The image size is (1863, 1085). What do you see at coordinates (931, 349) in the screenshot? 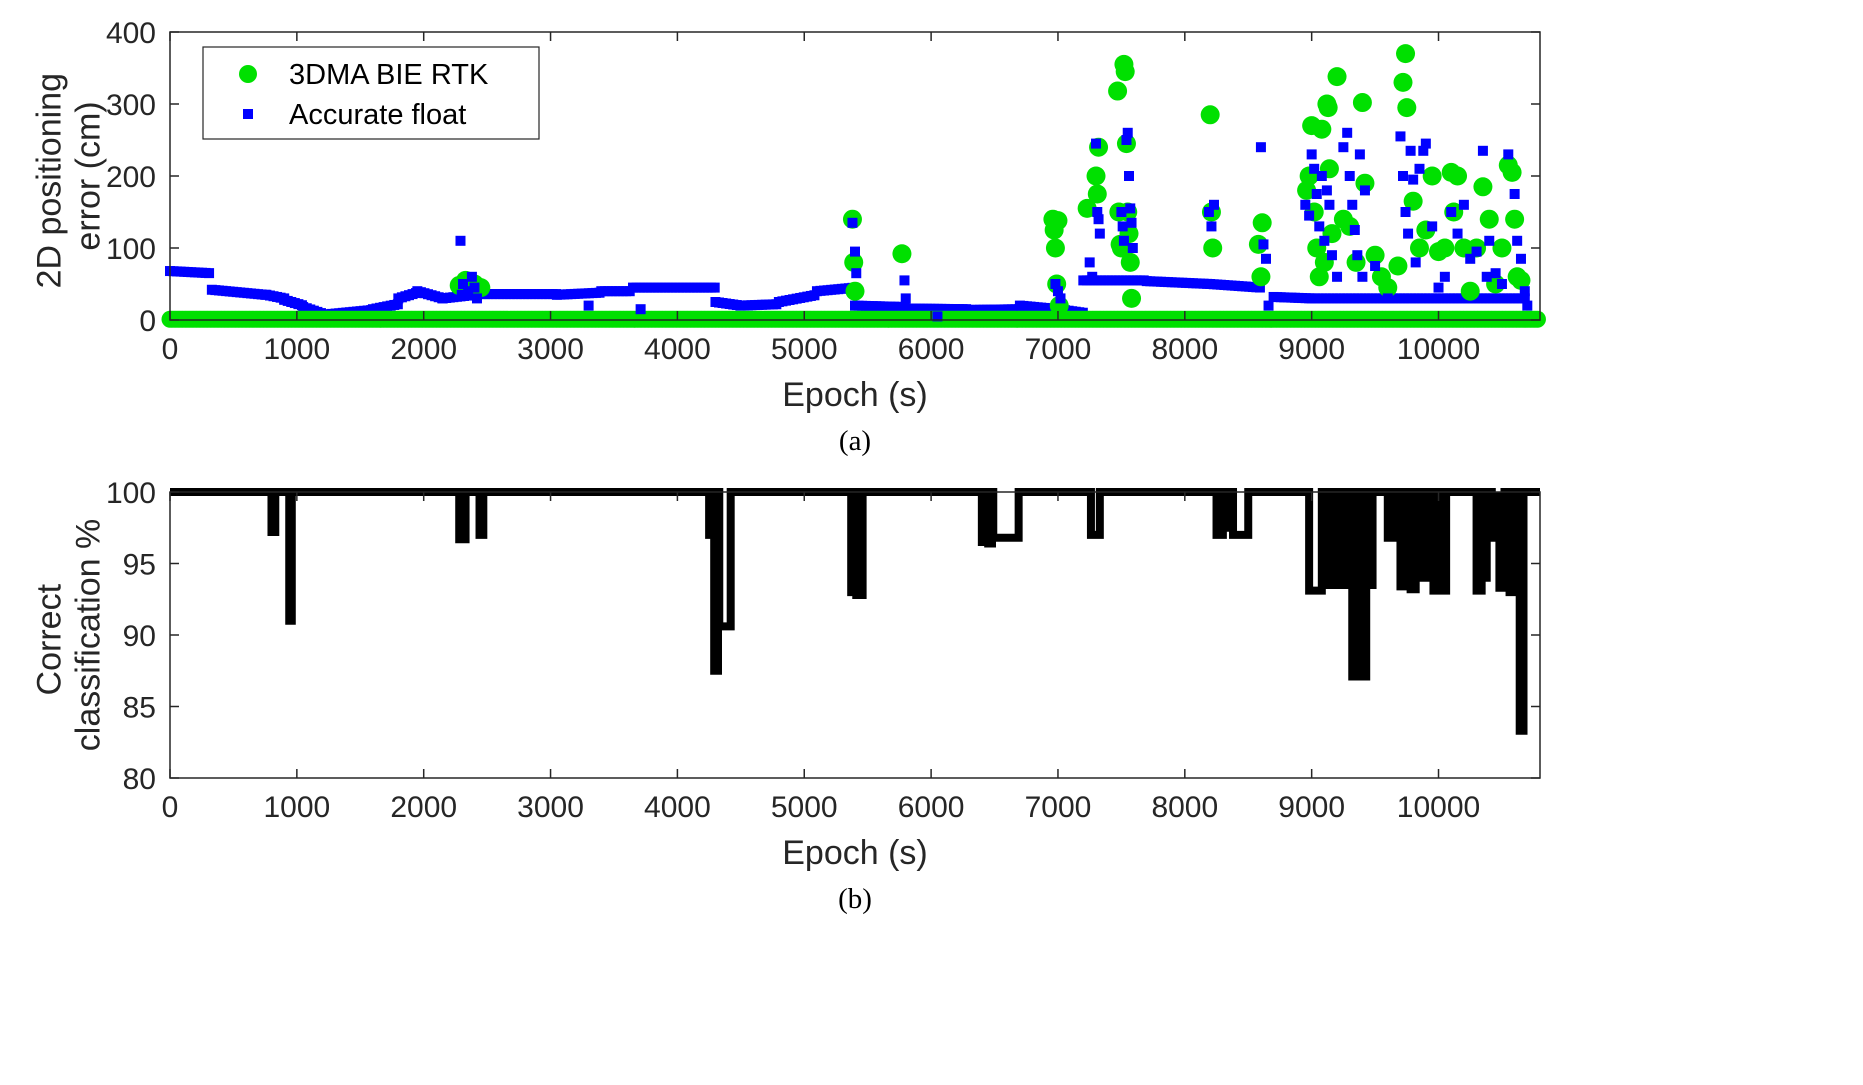
I see `a-x-tick-label: 6000` at bounding box center [931, 349].